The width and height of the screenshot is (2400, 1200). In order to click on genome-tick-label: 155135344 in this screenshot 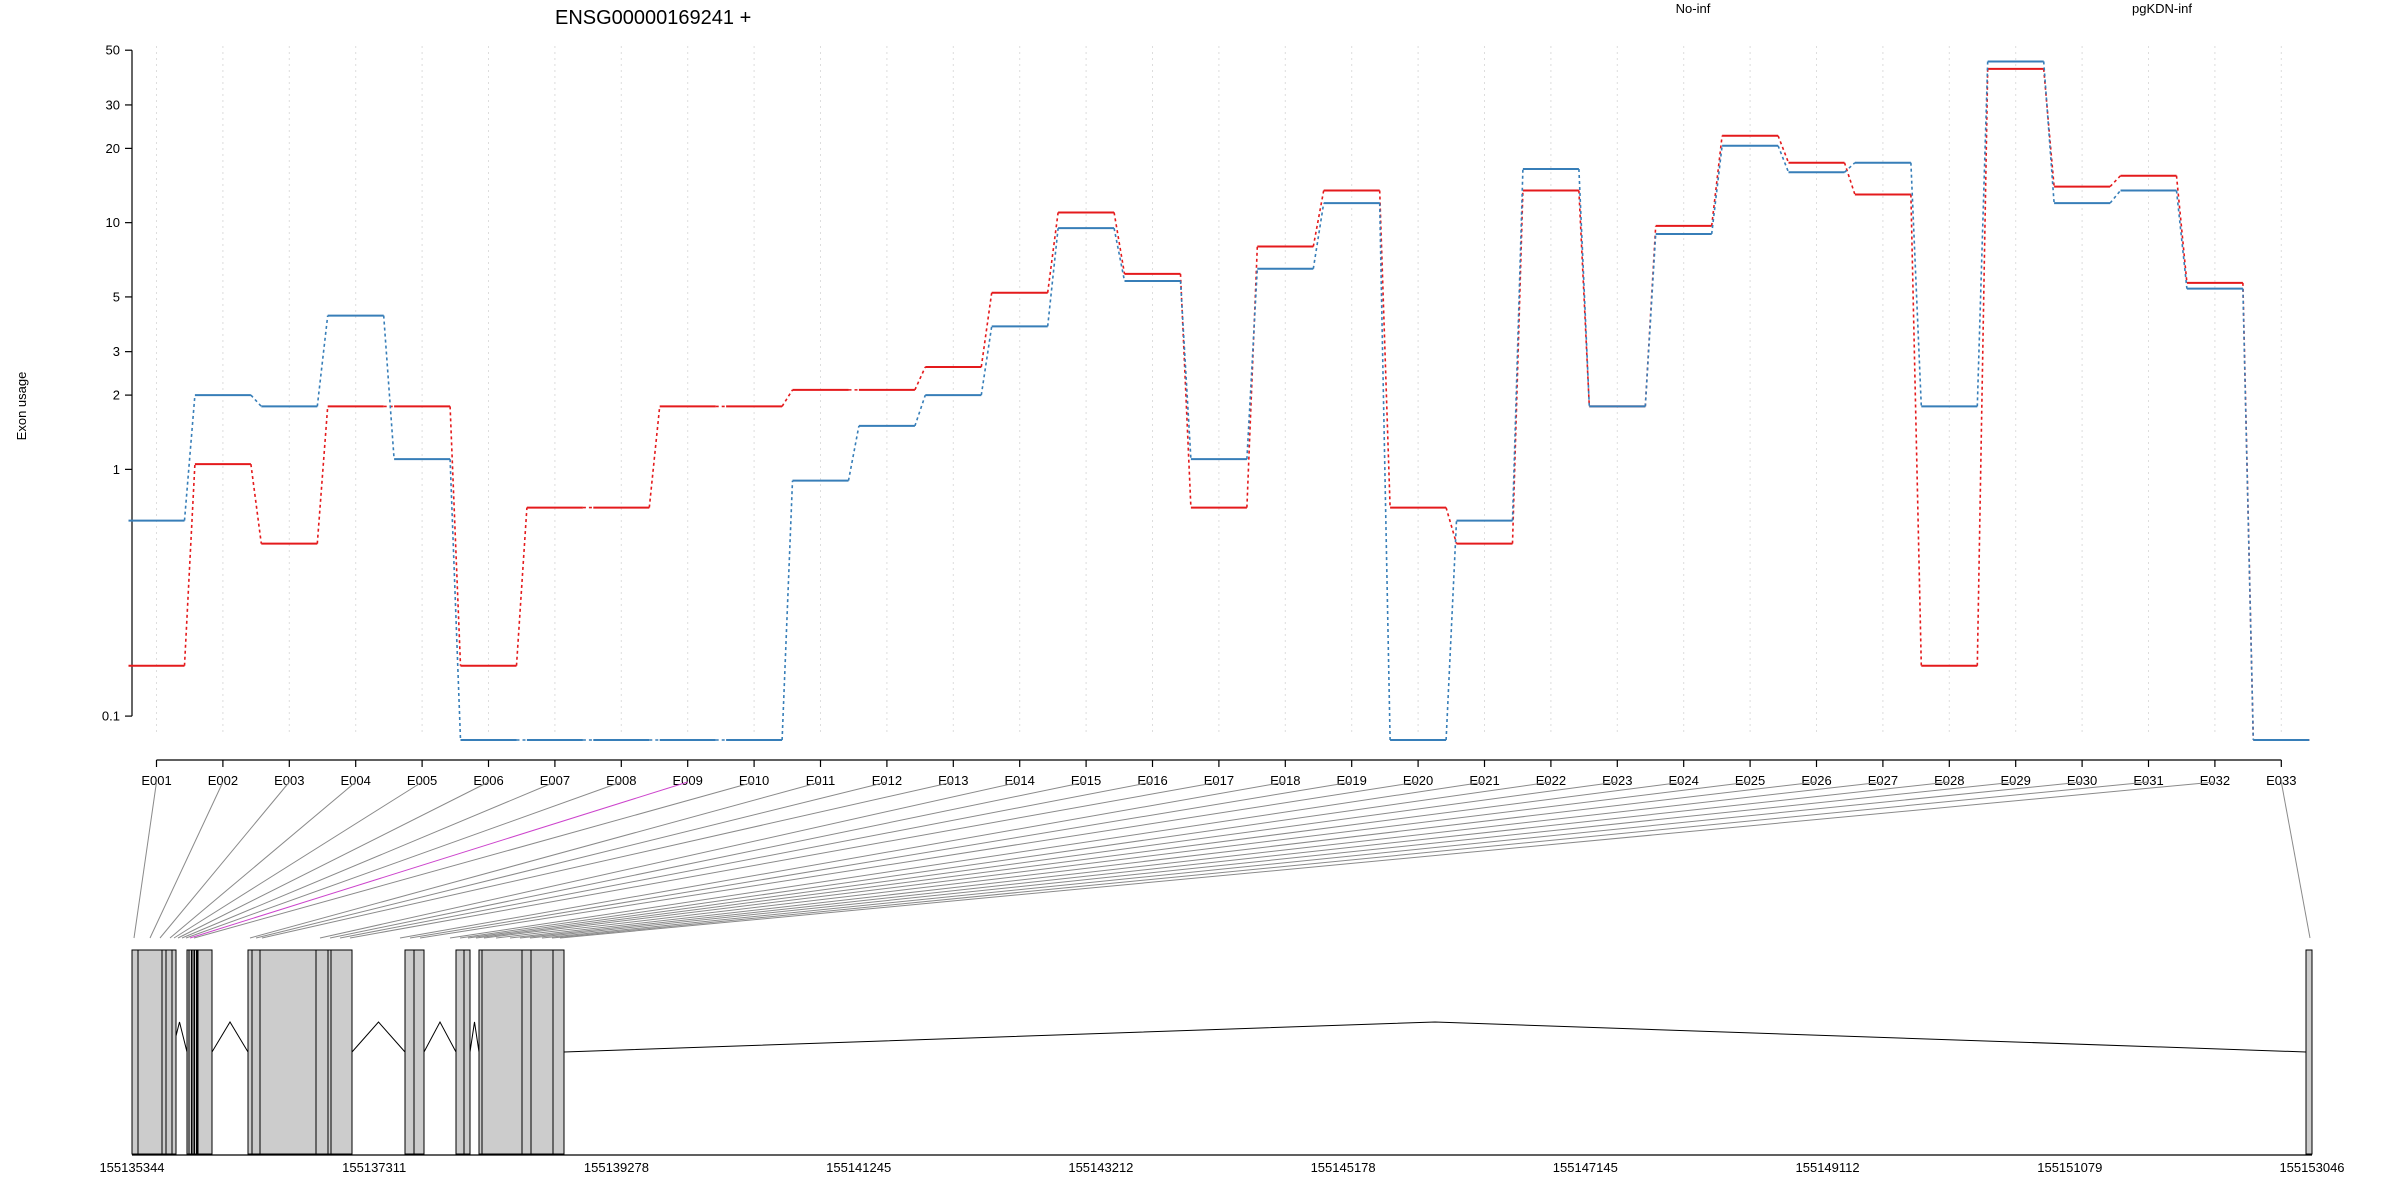, I will do `click(131, 1167)`.